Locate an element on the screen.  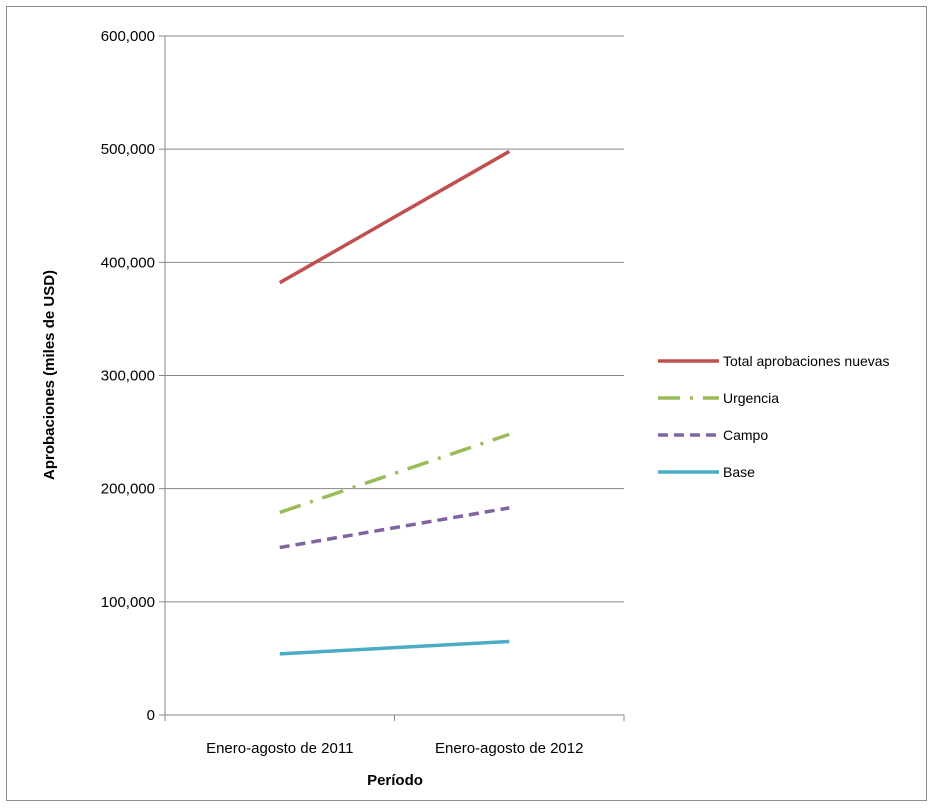
legend-label: Total aprobaciones nuevas is located at coordinates (806, 361).